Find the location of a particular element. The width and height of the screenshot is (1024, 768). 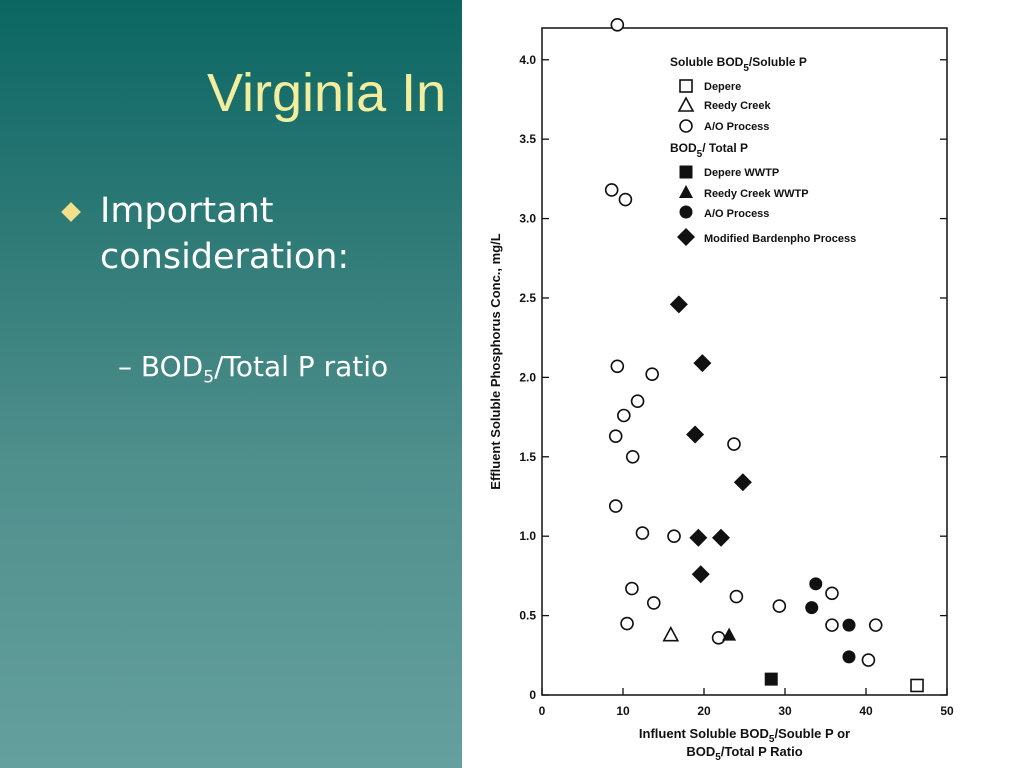

legend-item-reedy-creek: Reedy Creek is located at coordinates (724, 104).